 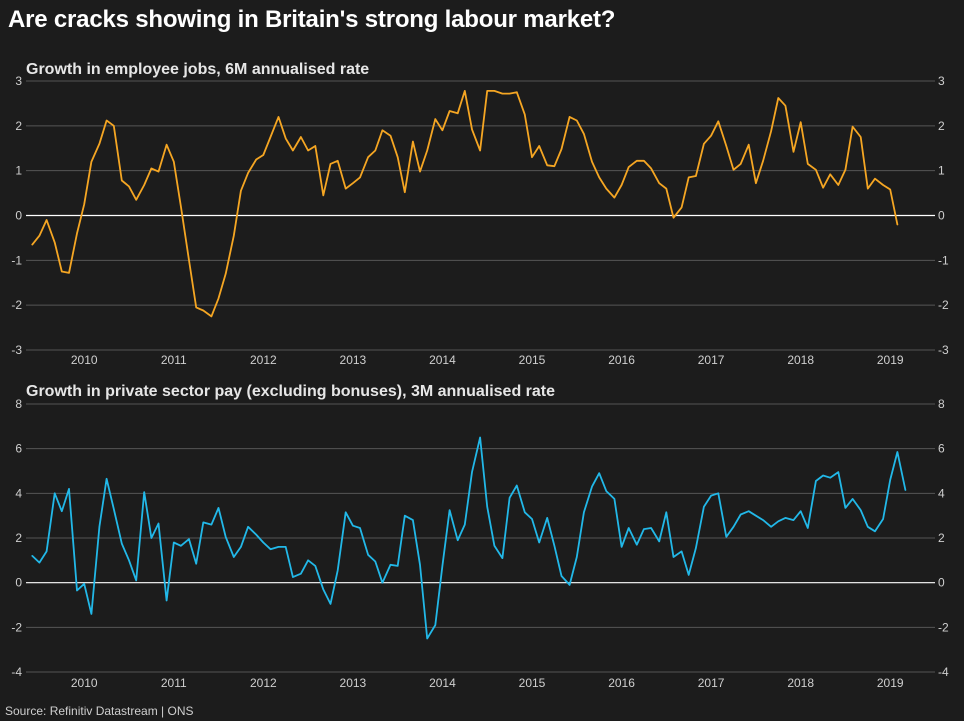 I want to click on y-tick-label-left: -3, so click(x=16, y=350).